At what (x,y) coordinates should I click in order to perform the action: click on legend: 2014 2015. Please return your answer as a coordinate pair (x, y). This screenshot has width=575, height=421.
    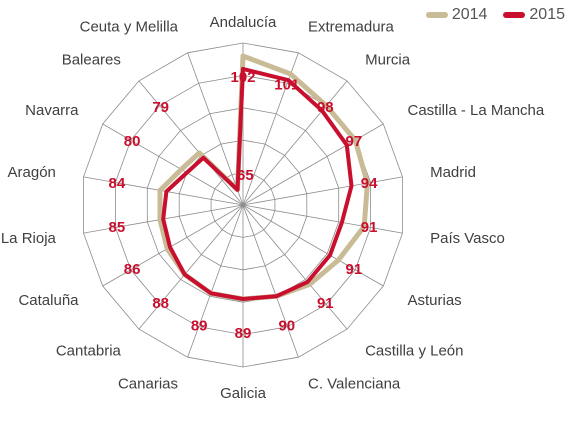
    Looking at the image, I should click on (495, 15).